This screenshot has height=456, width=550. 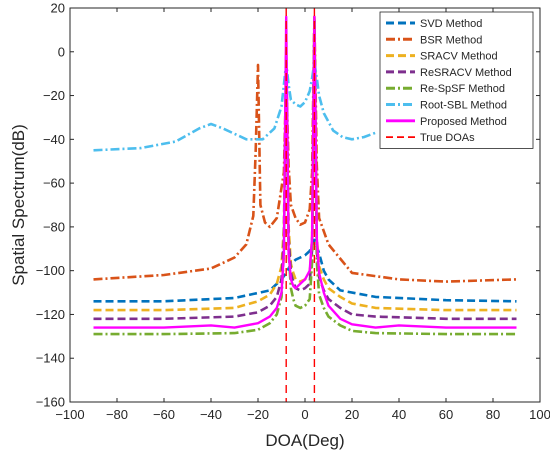 I want to click on x-tick-label: 60, so click(x=446, y=414).